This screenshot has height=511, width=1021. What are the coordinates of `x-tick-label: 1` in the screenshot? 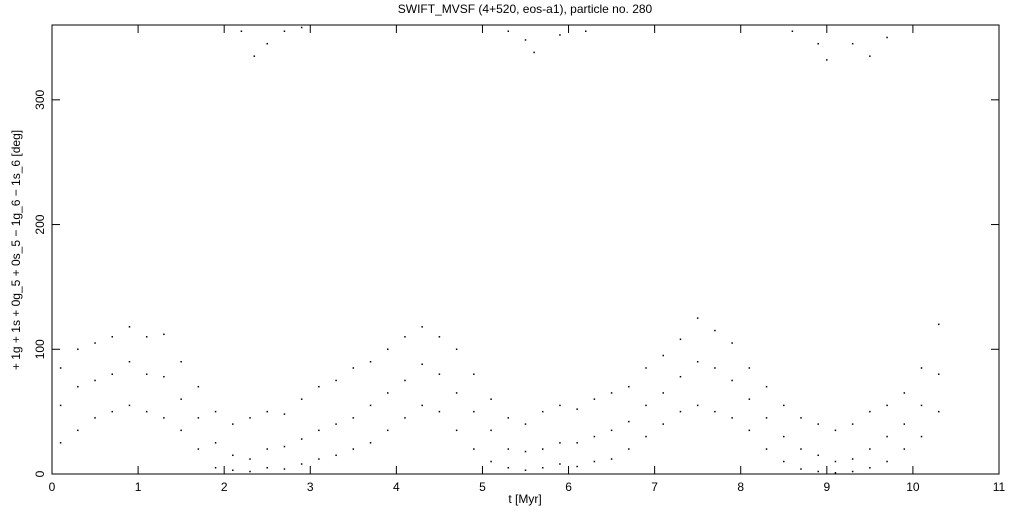 It's located at (138, 487).